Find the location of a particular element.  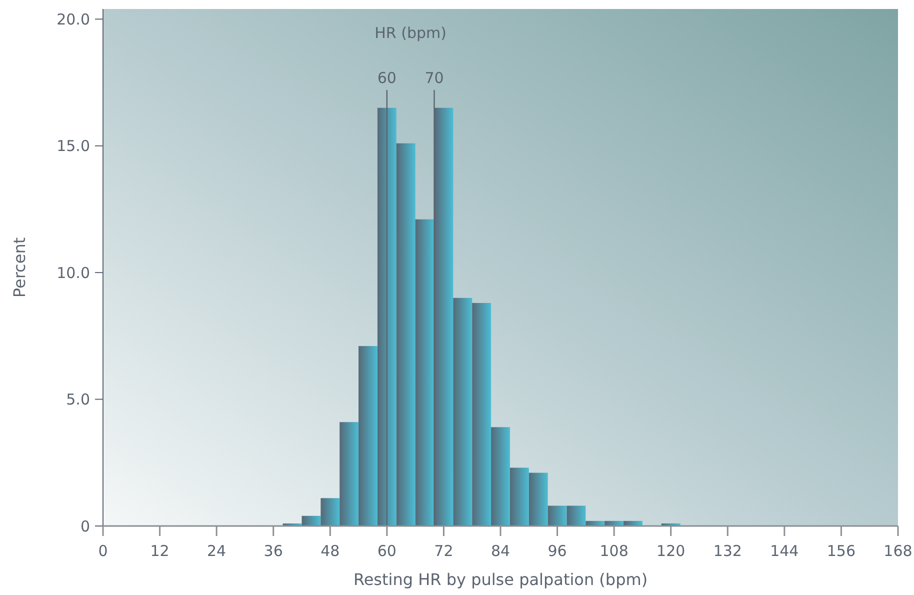

ref-line-label: 60 is located at coordinates (386, 78).